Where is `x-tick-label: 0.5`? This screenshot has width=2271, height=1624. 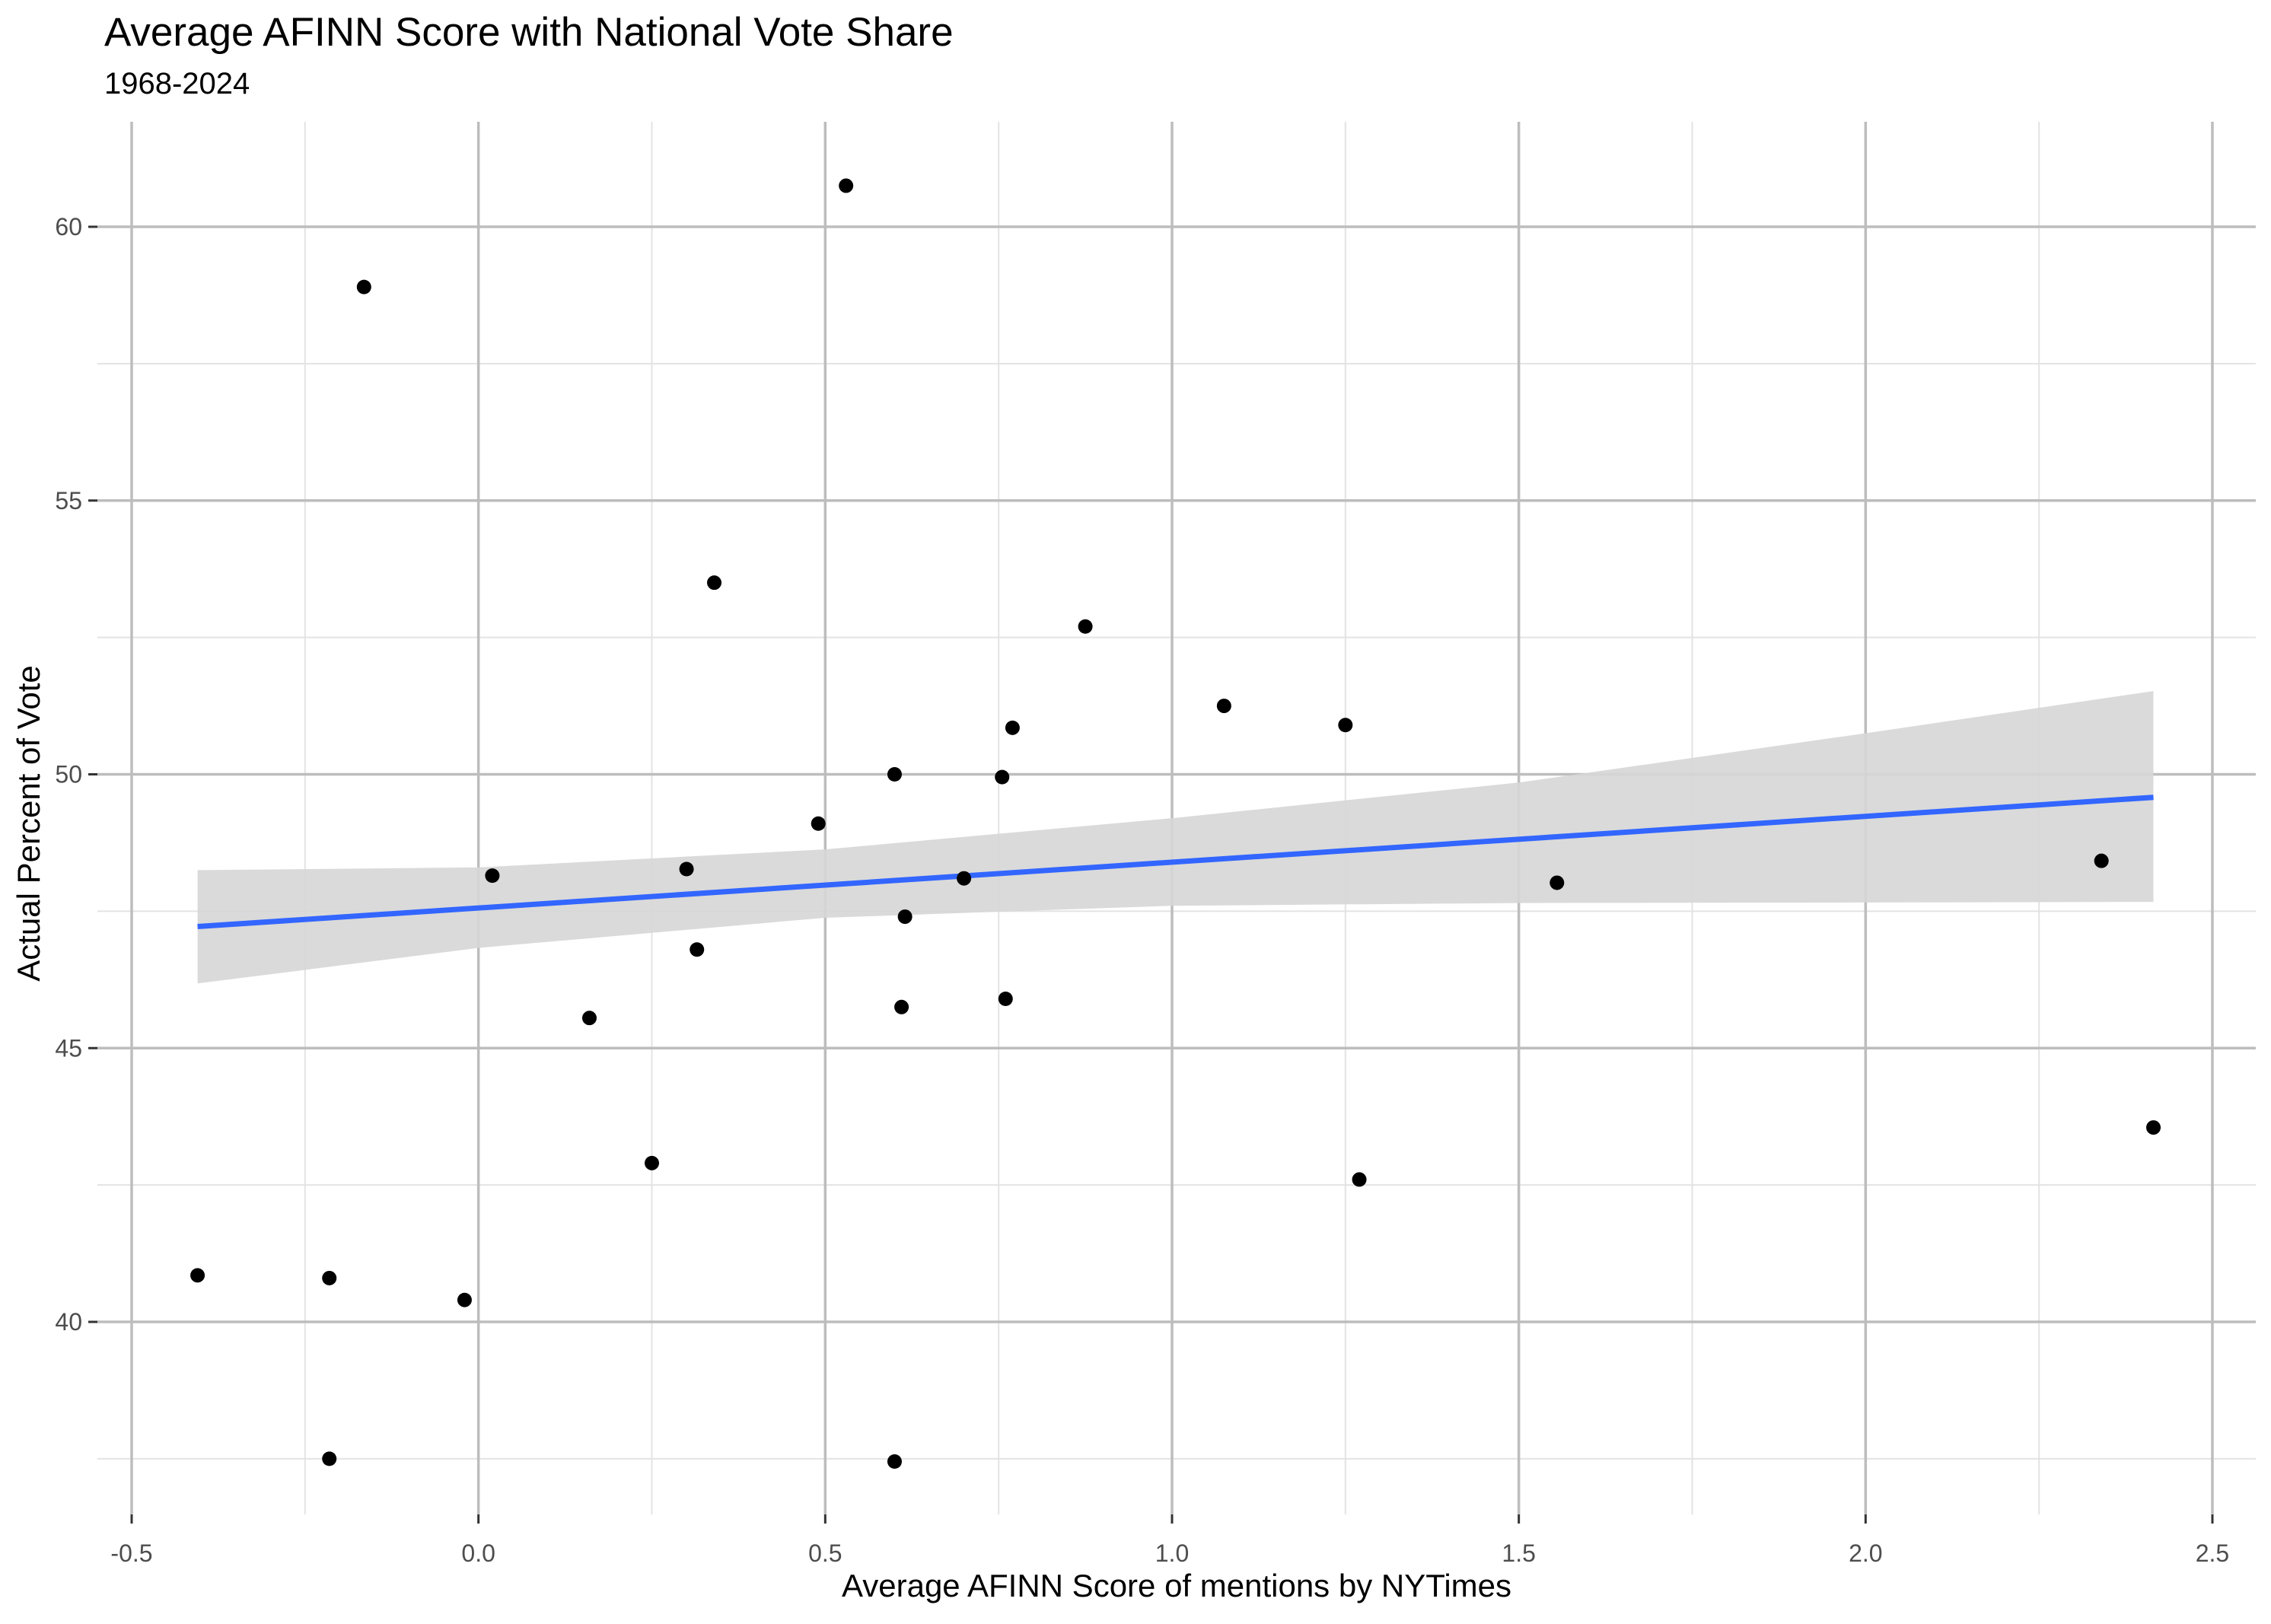
x-tick-label: 0.5 is located at coordinates (825, 1553).